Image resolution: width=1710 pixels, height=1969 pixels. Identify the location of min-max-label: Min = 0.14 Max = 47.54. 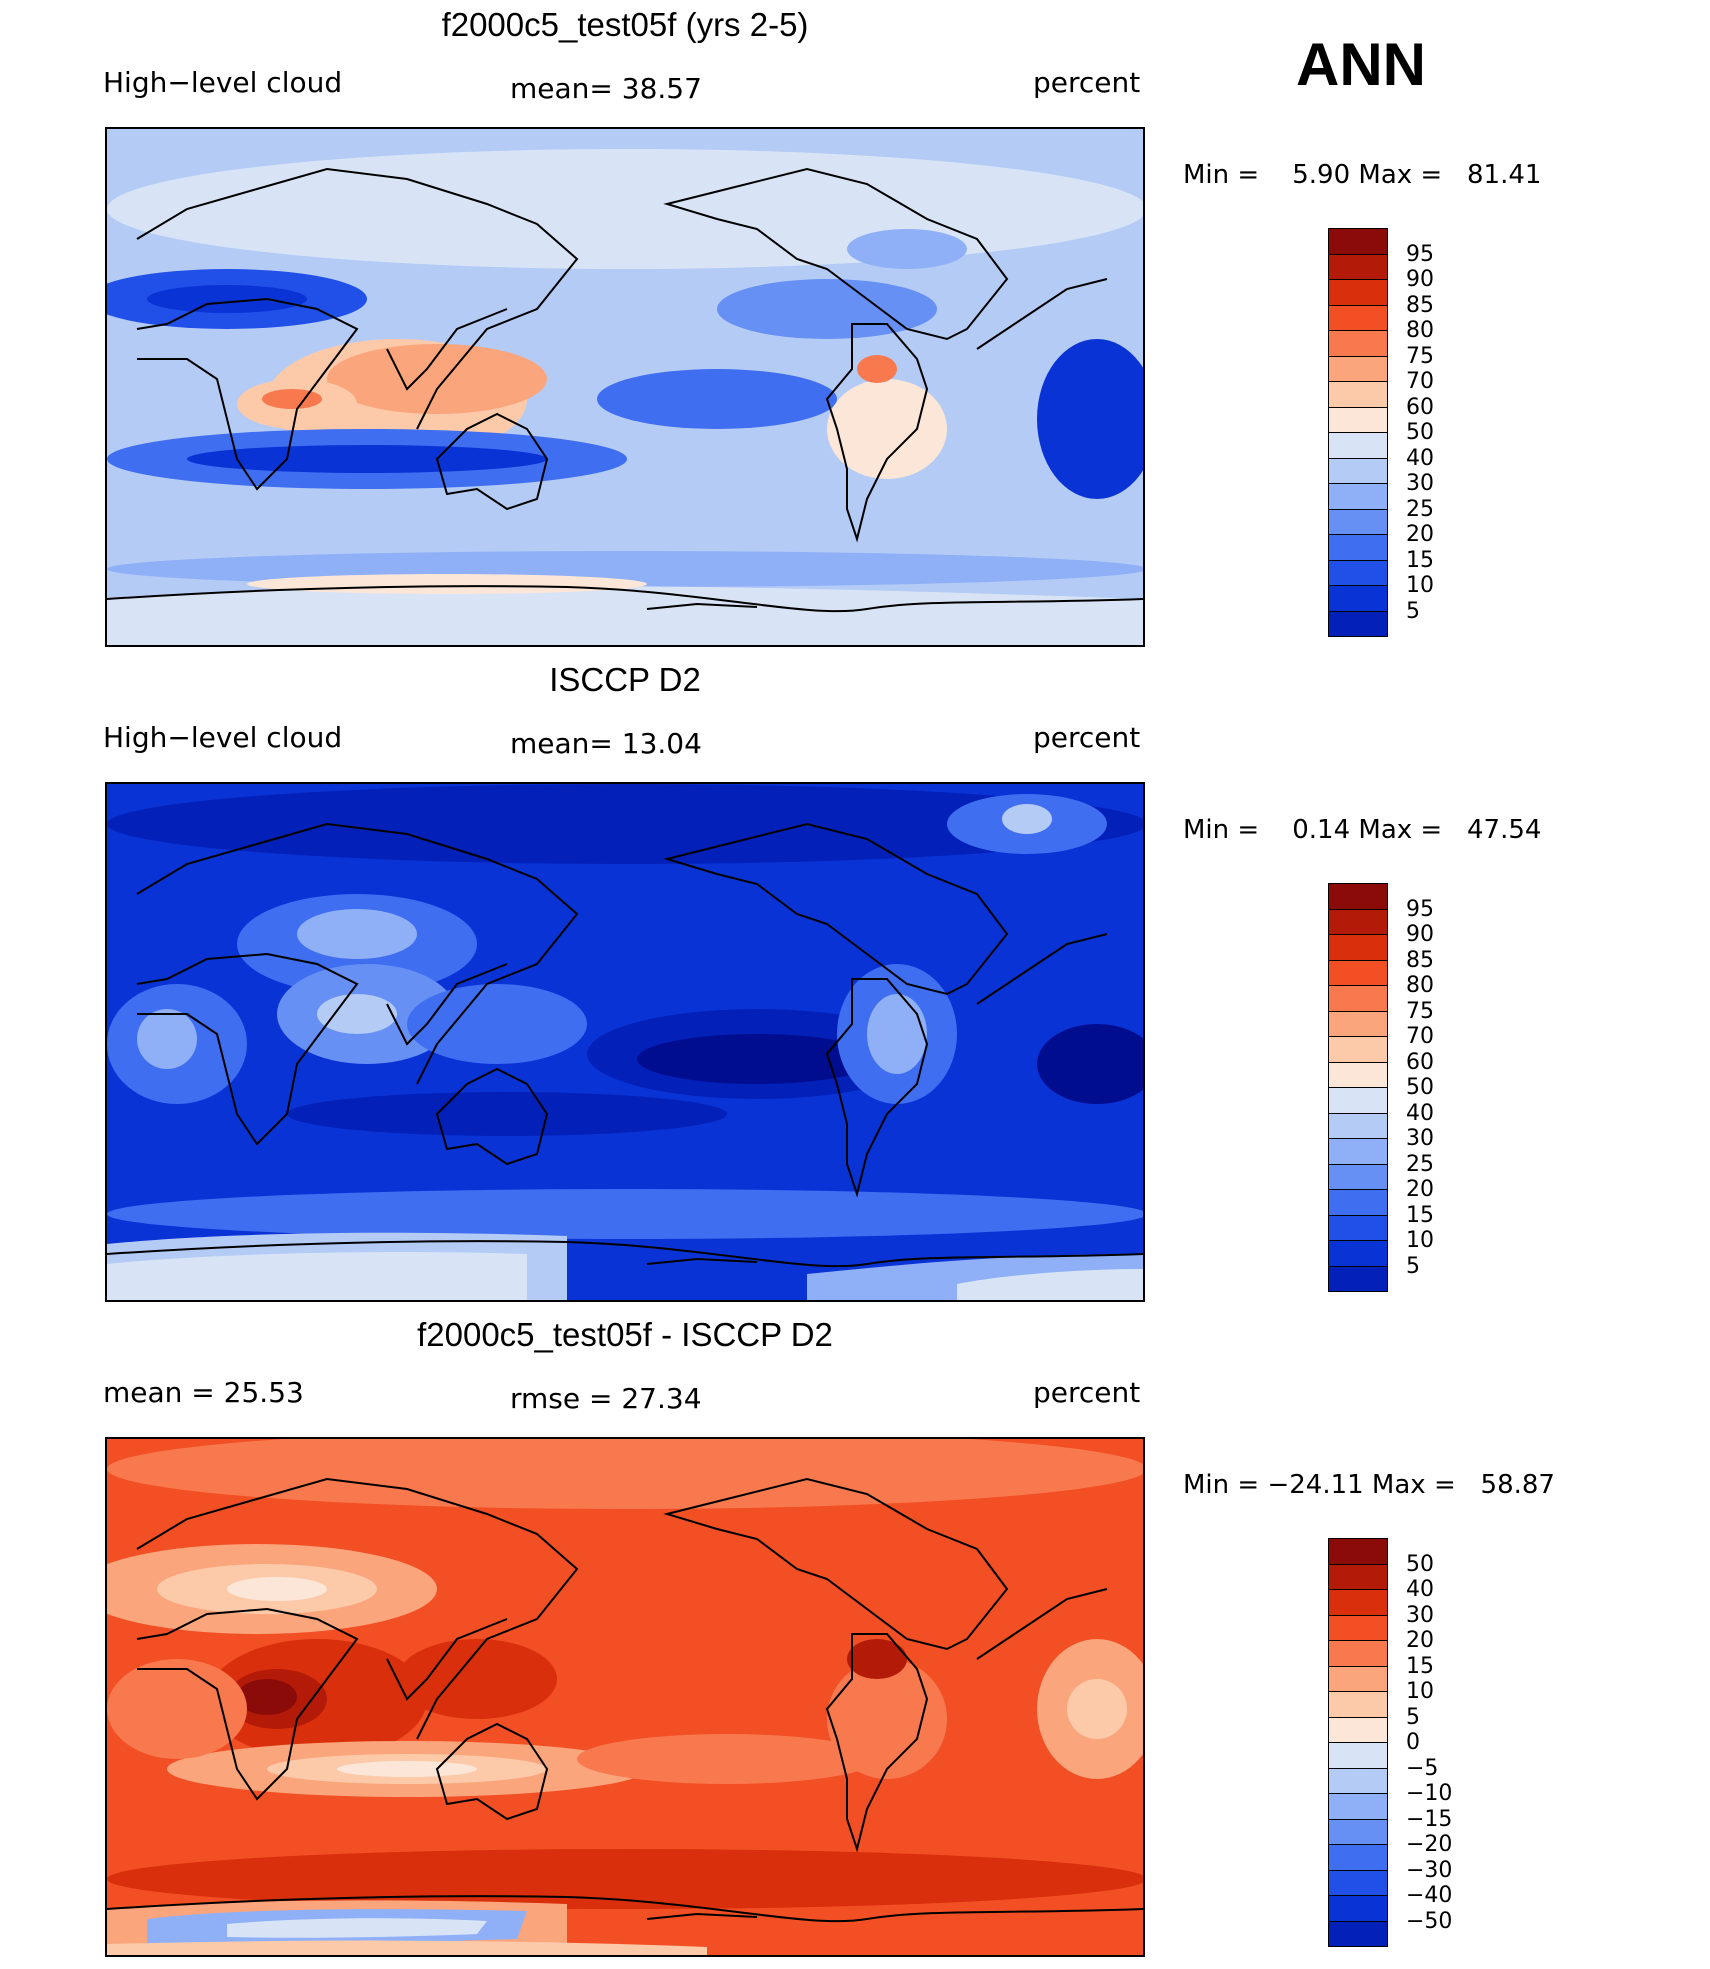
(1362, 830).